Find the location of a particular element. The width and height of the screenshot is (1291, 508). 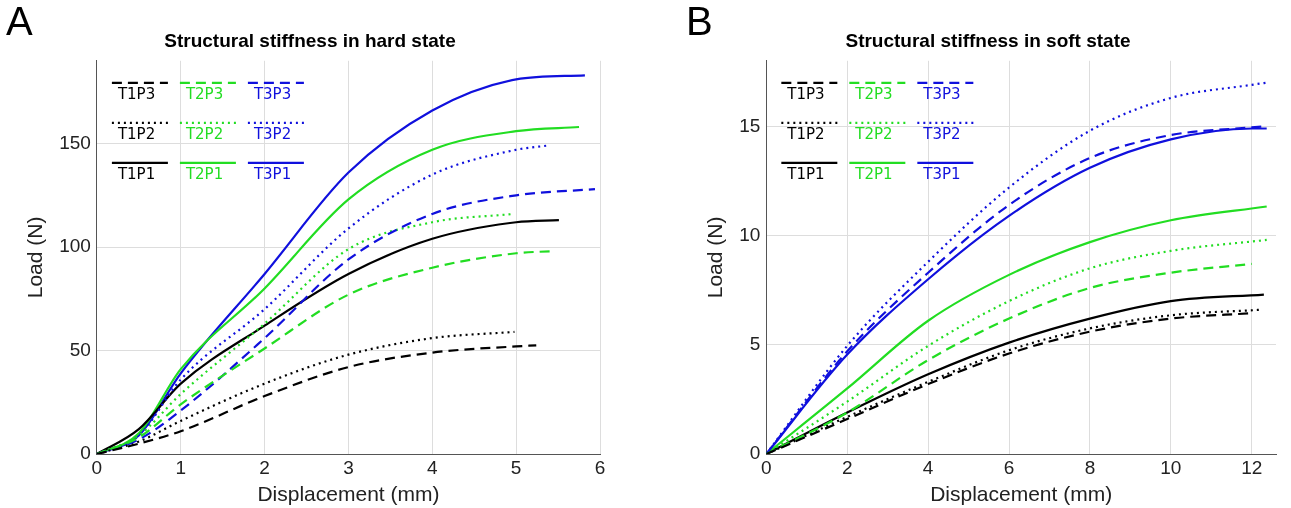

x-tick-label: 10 is located at coordinates (1171, 467).